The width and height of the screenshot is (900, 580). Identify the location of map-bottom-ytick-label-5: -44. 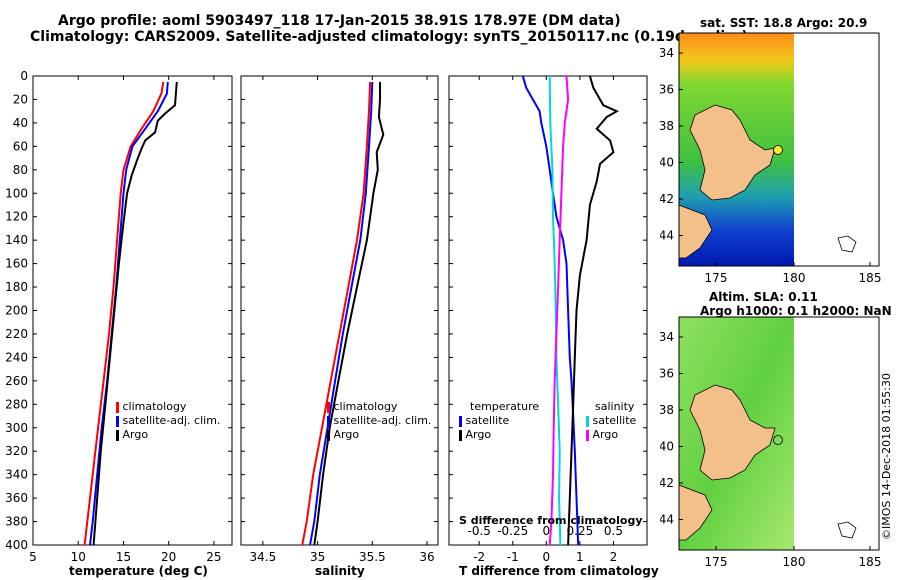
(667, 520).